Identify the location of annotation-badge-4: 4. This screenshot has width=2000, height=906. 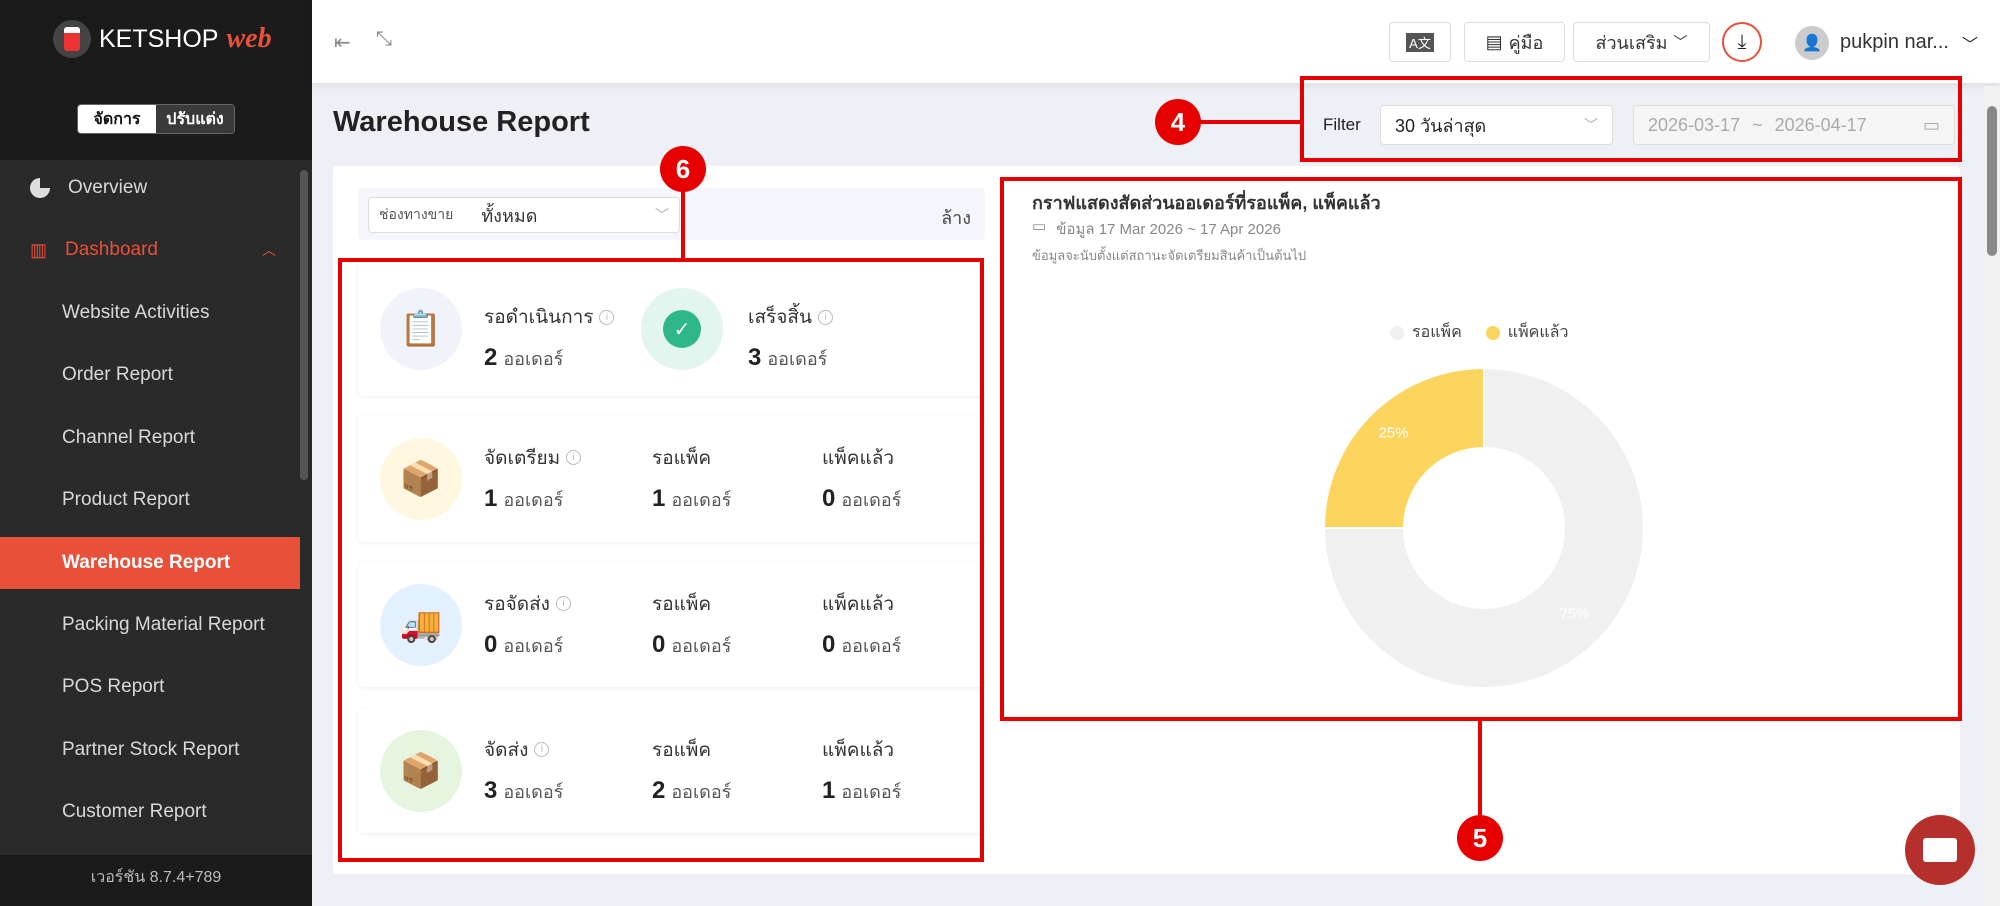
(1178, 122).